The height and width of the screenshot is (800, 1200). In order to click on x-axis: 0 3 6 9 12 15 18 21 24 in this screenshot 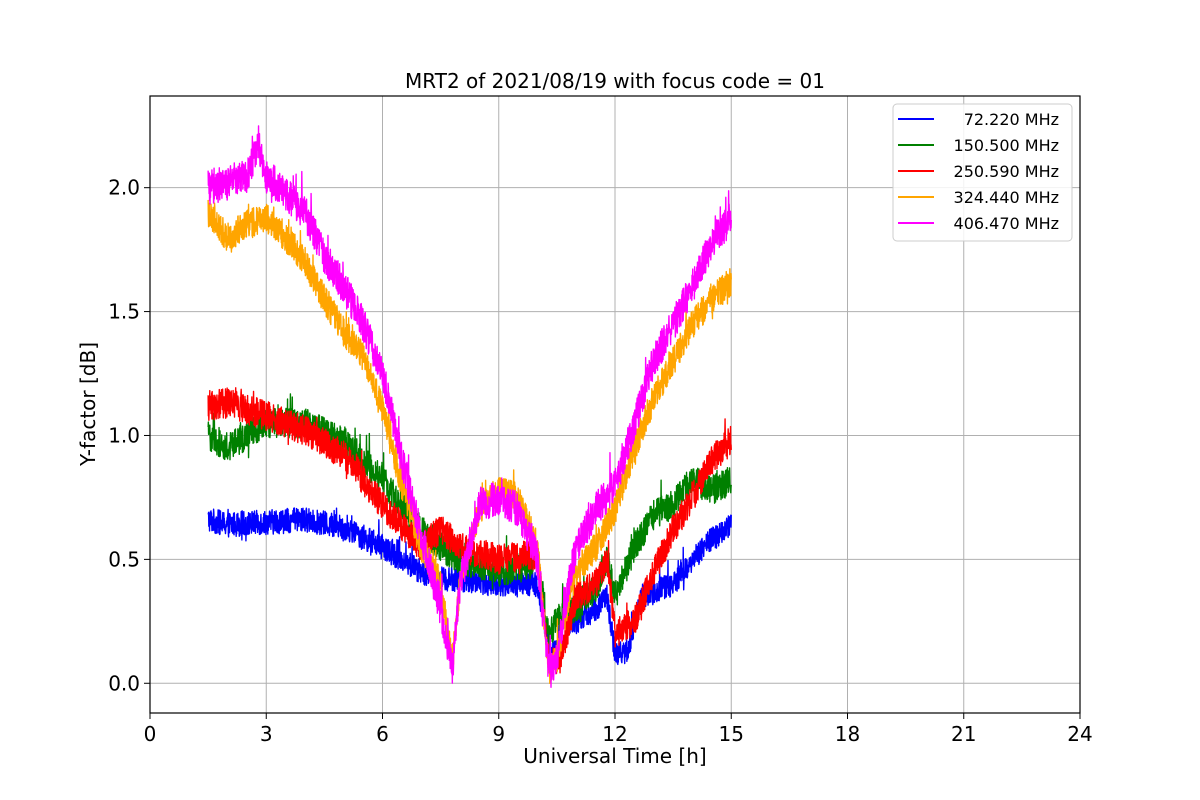, I will do `click(618, 729)`.